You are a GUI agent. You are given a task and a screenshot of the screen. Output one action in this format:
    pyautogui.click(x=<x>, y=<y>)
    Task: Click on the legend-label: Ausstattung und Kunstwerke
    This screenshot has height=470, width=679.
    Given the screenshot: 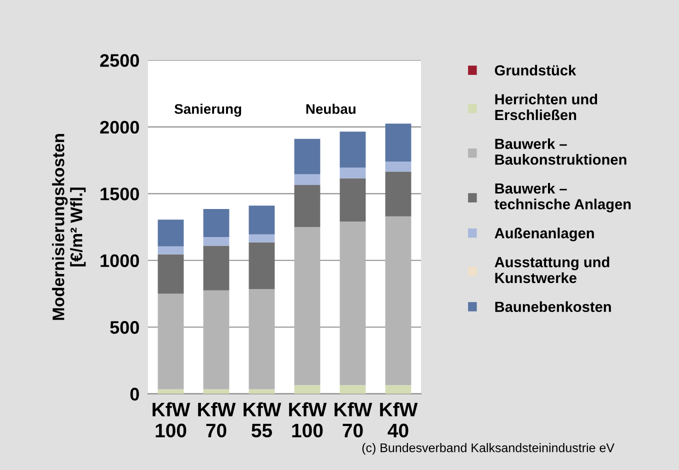 What is the action you would take?
    pyautogui.click(x=552, y=270)
    